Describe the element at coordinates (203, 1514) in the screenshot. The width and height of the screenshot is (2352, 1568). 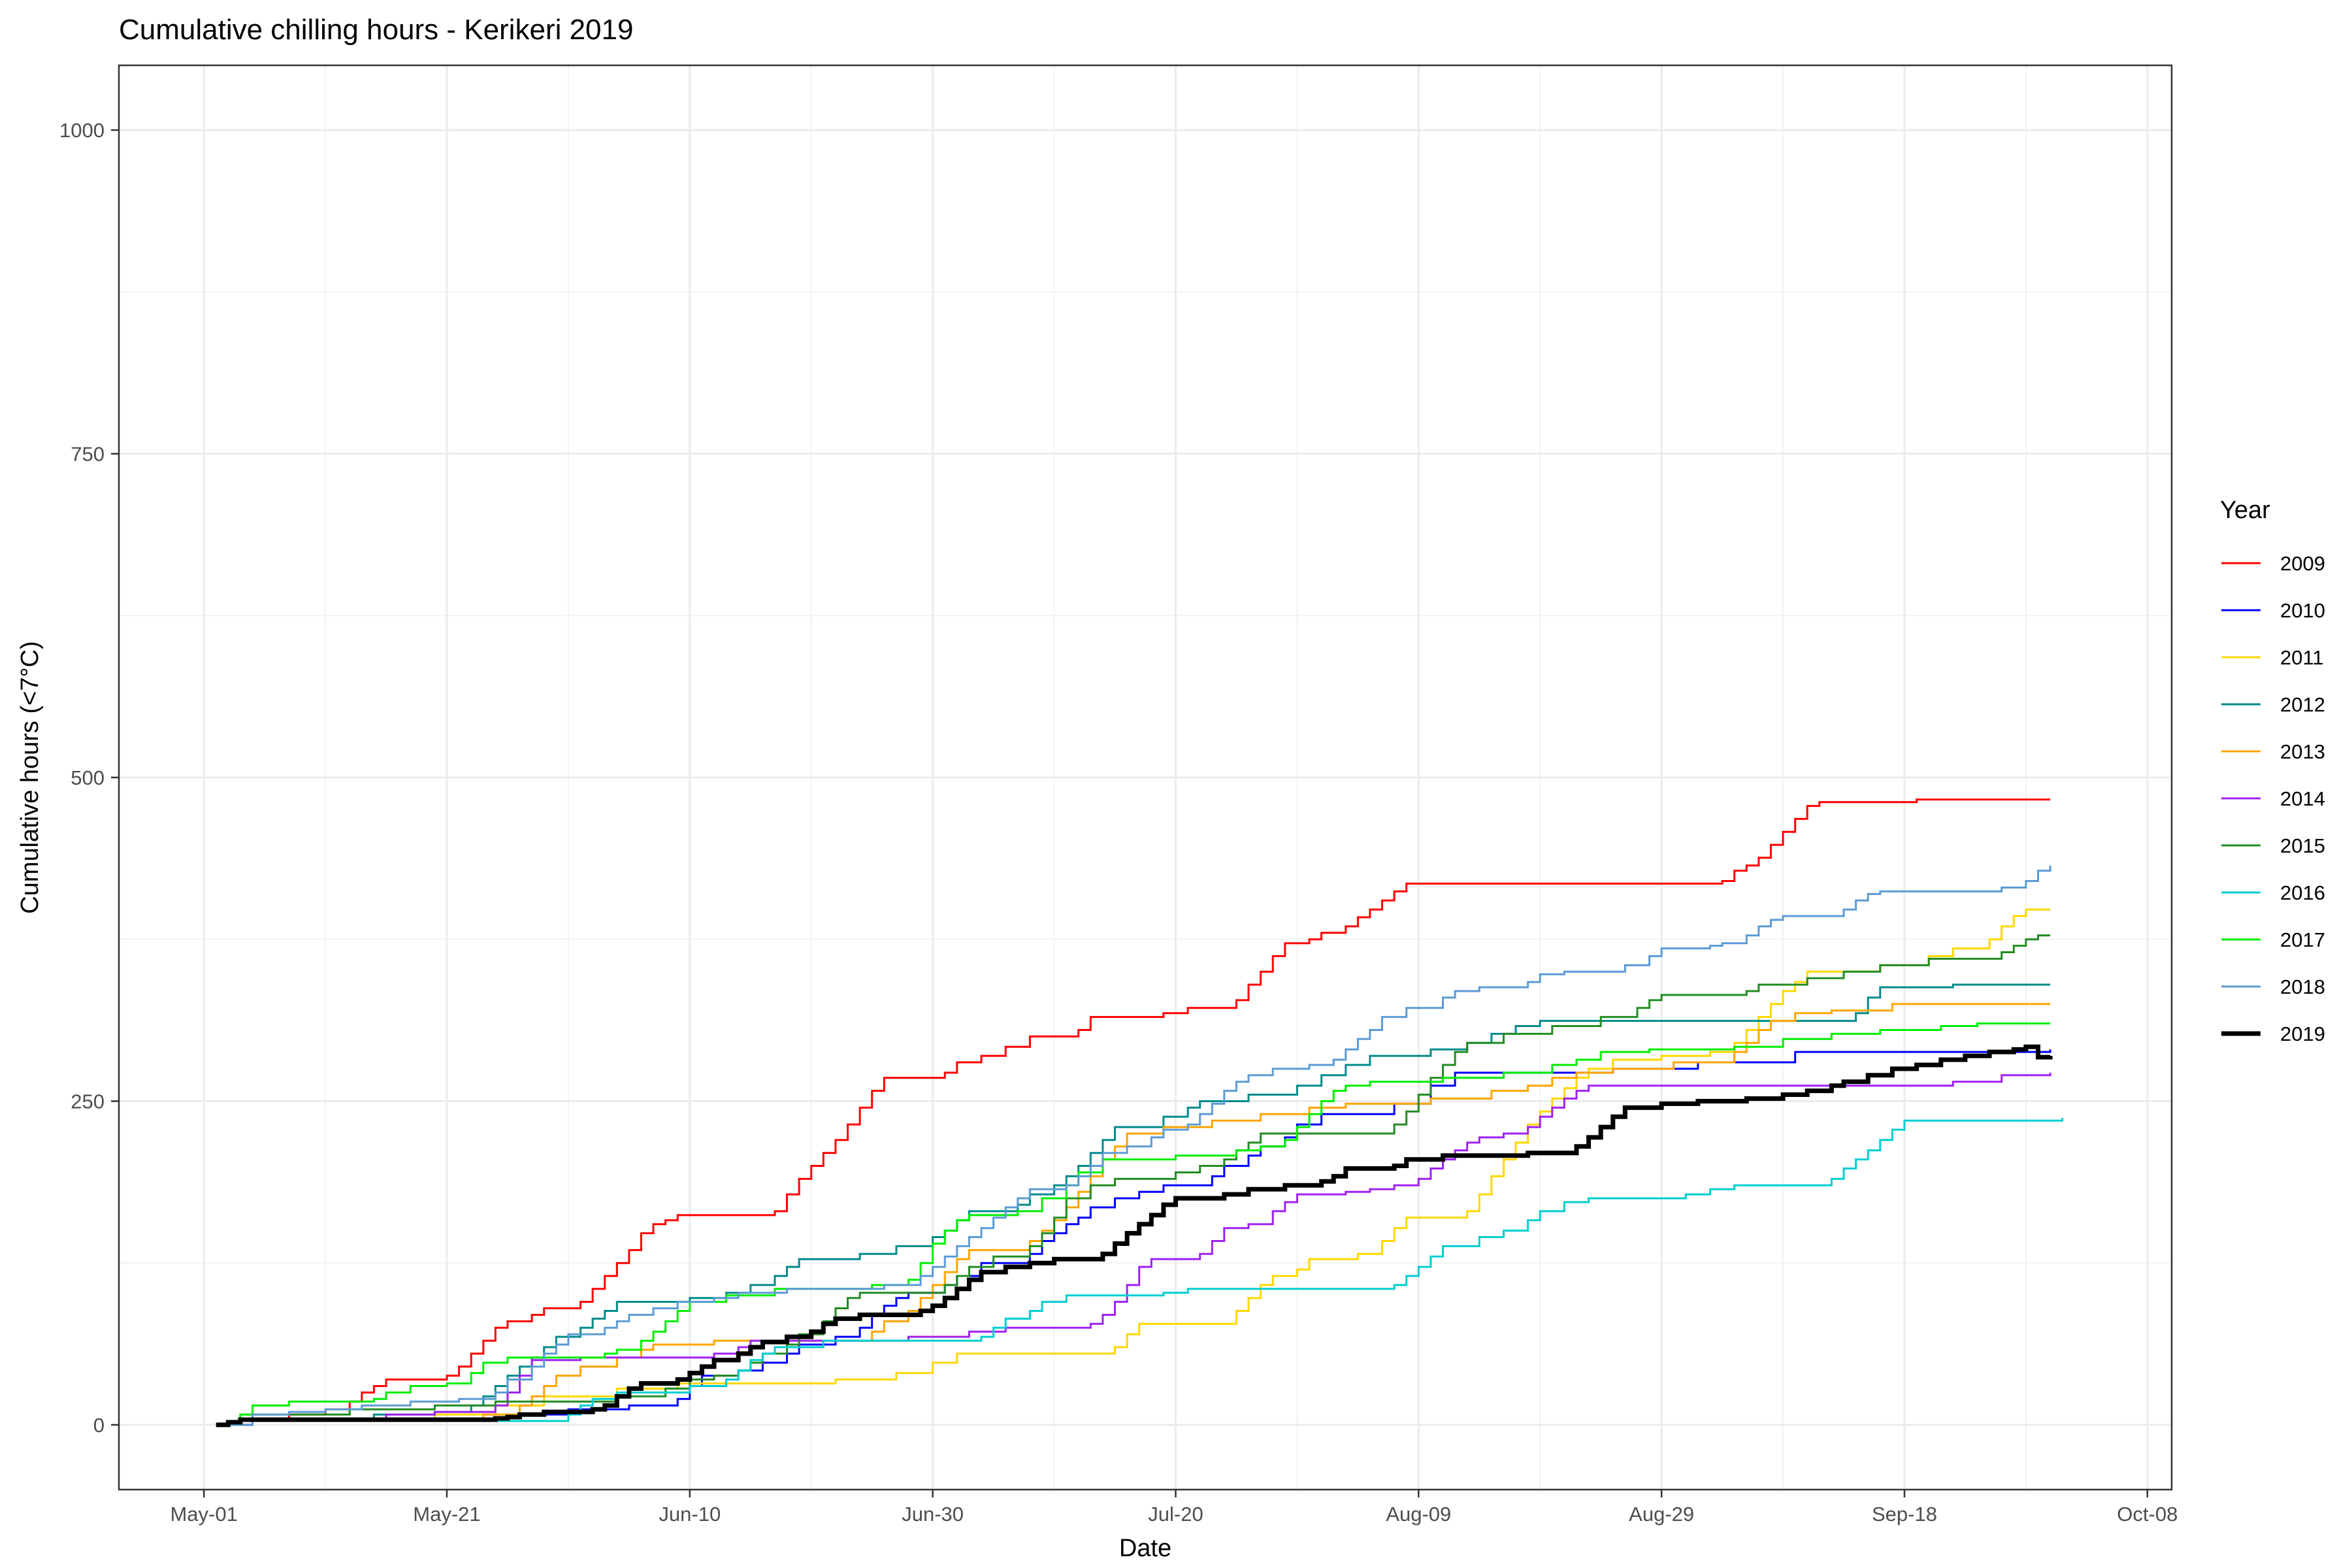
I see `x-tick-label: May-01` at that location.